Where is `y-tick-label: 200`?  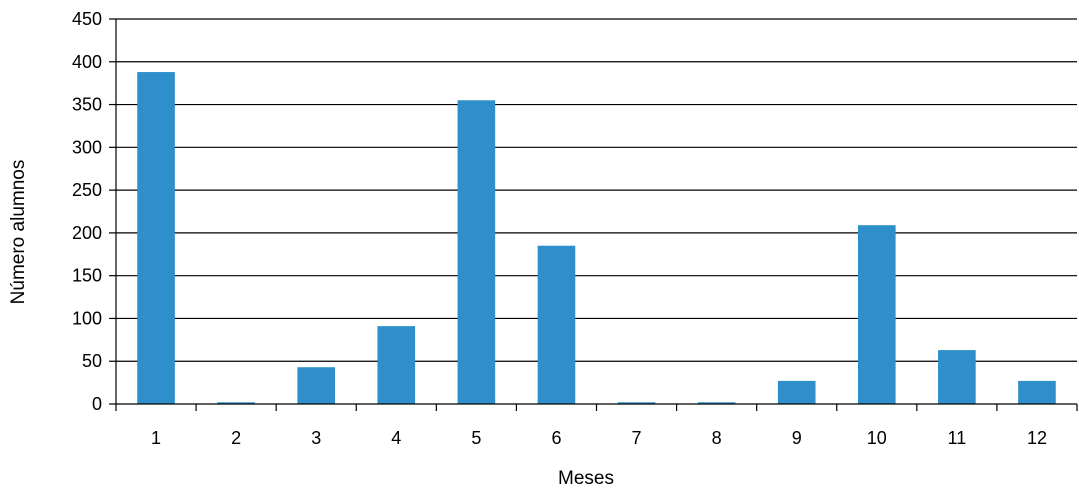 y-tick-label: 200 is located at coordinates (87, 233).